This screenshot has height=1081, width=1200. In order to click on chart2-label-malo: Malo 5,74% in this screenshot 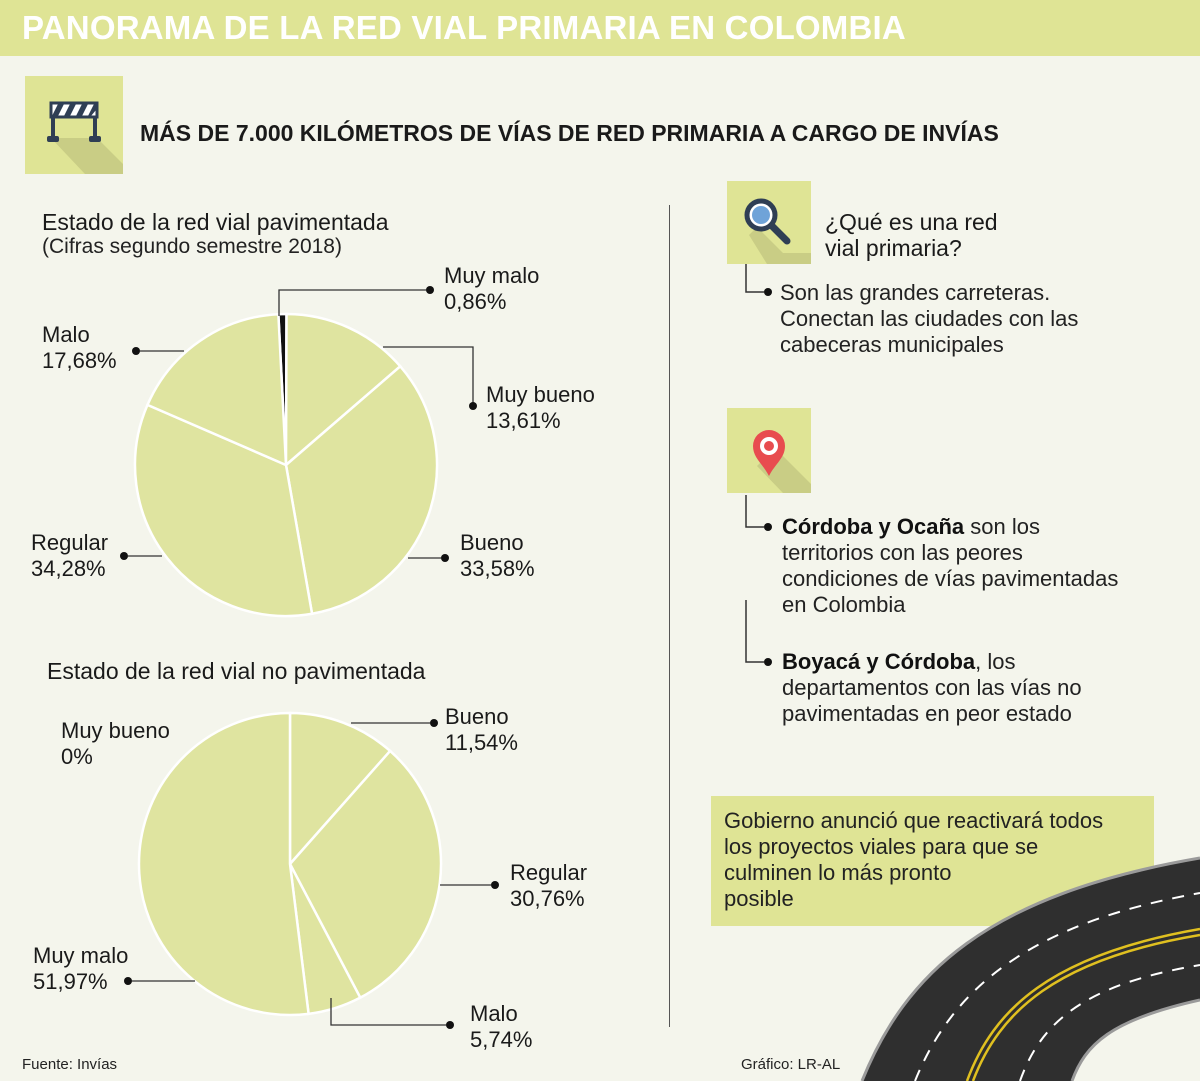, I will do `click(501, 1026)`.